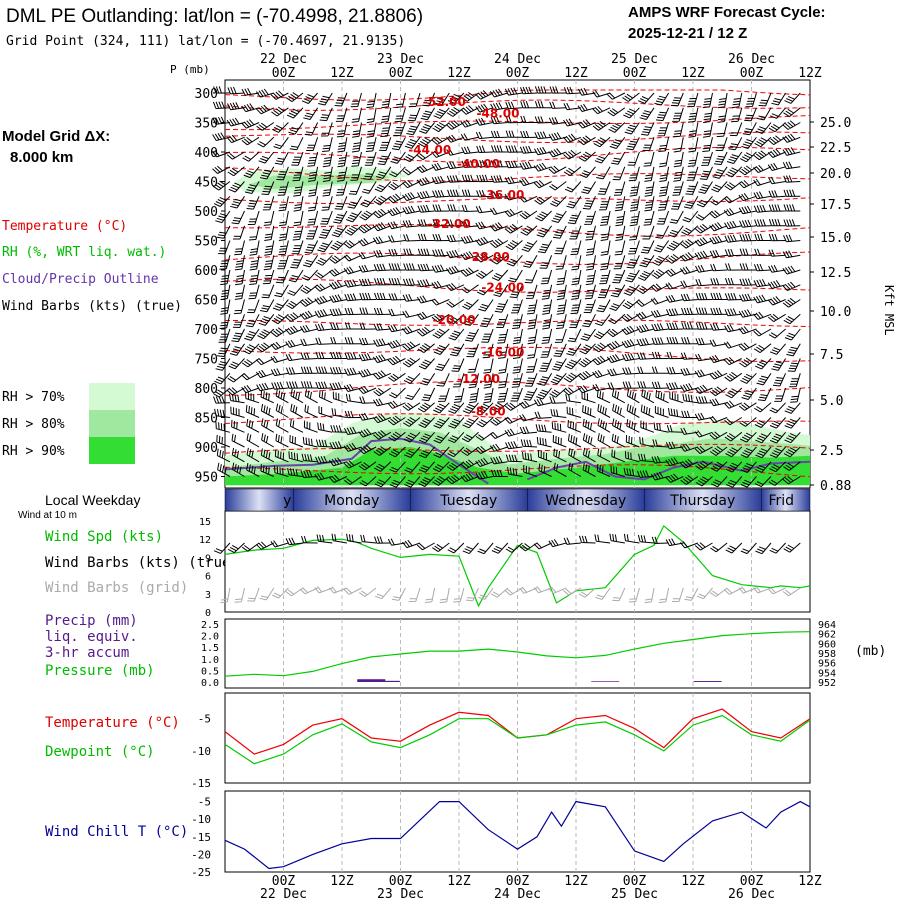 Image resolution: width=900 pixels, height=900 pixels. Describe the element at coordinates (576, 73) in the screenshot. I see `top-time-tick: 12Z` at that location.